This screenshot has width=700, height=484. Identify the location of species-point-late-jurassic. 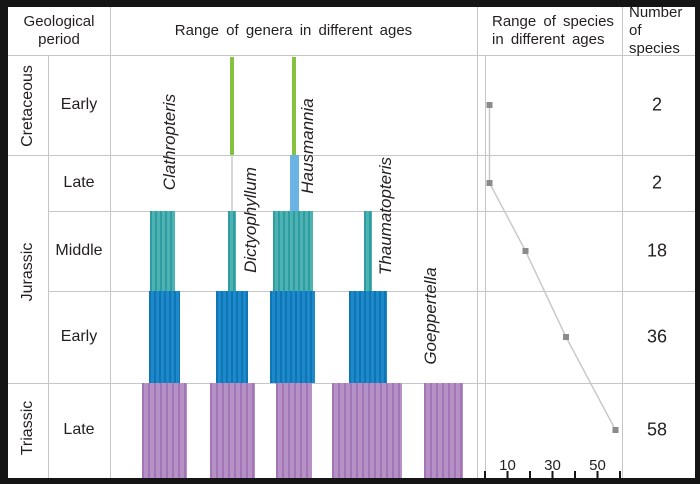
(489, 183).